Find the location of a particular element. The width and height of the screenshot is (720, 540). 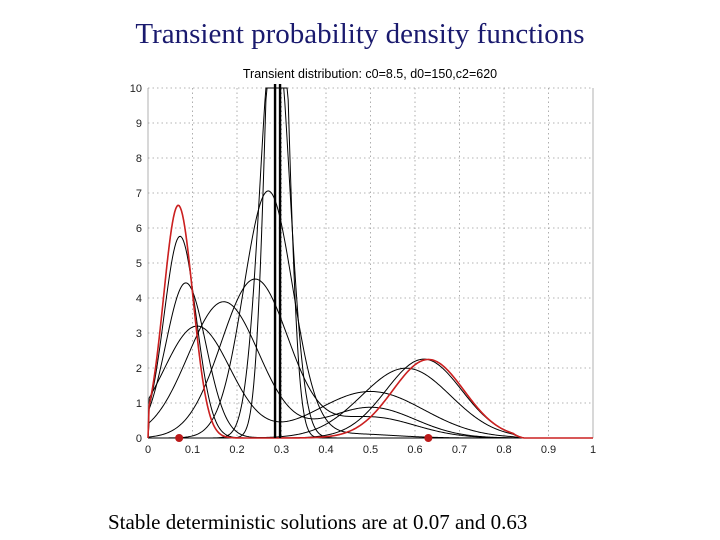

x-tick-label: 0.4 is located at coordinates (325, 450).